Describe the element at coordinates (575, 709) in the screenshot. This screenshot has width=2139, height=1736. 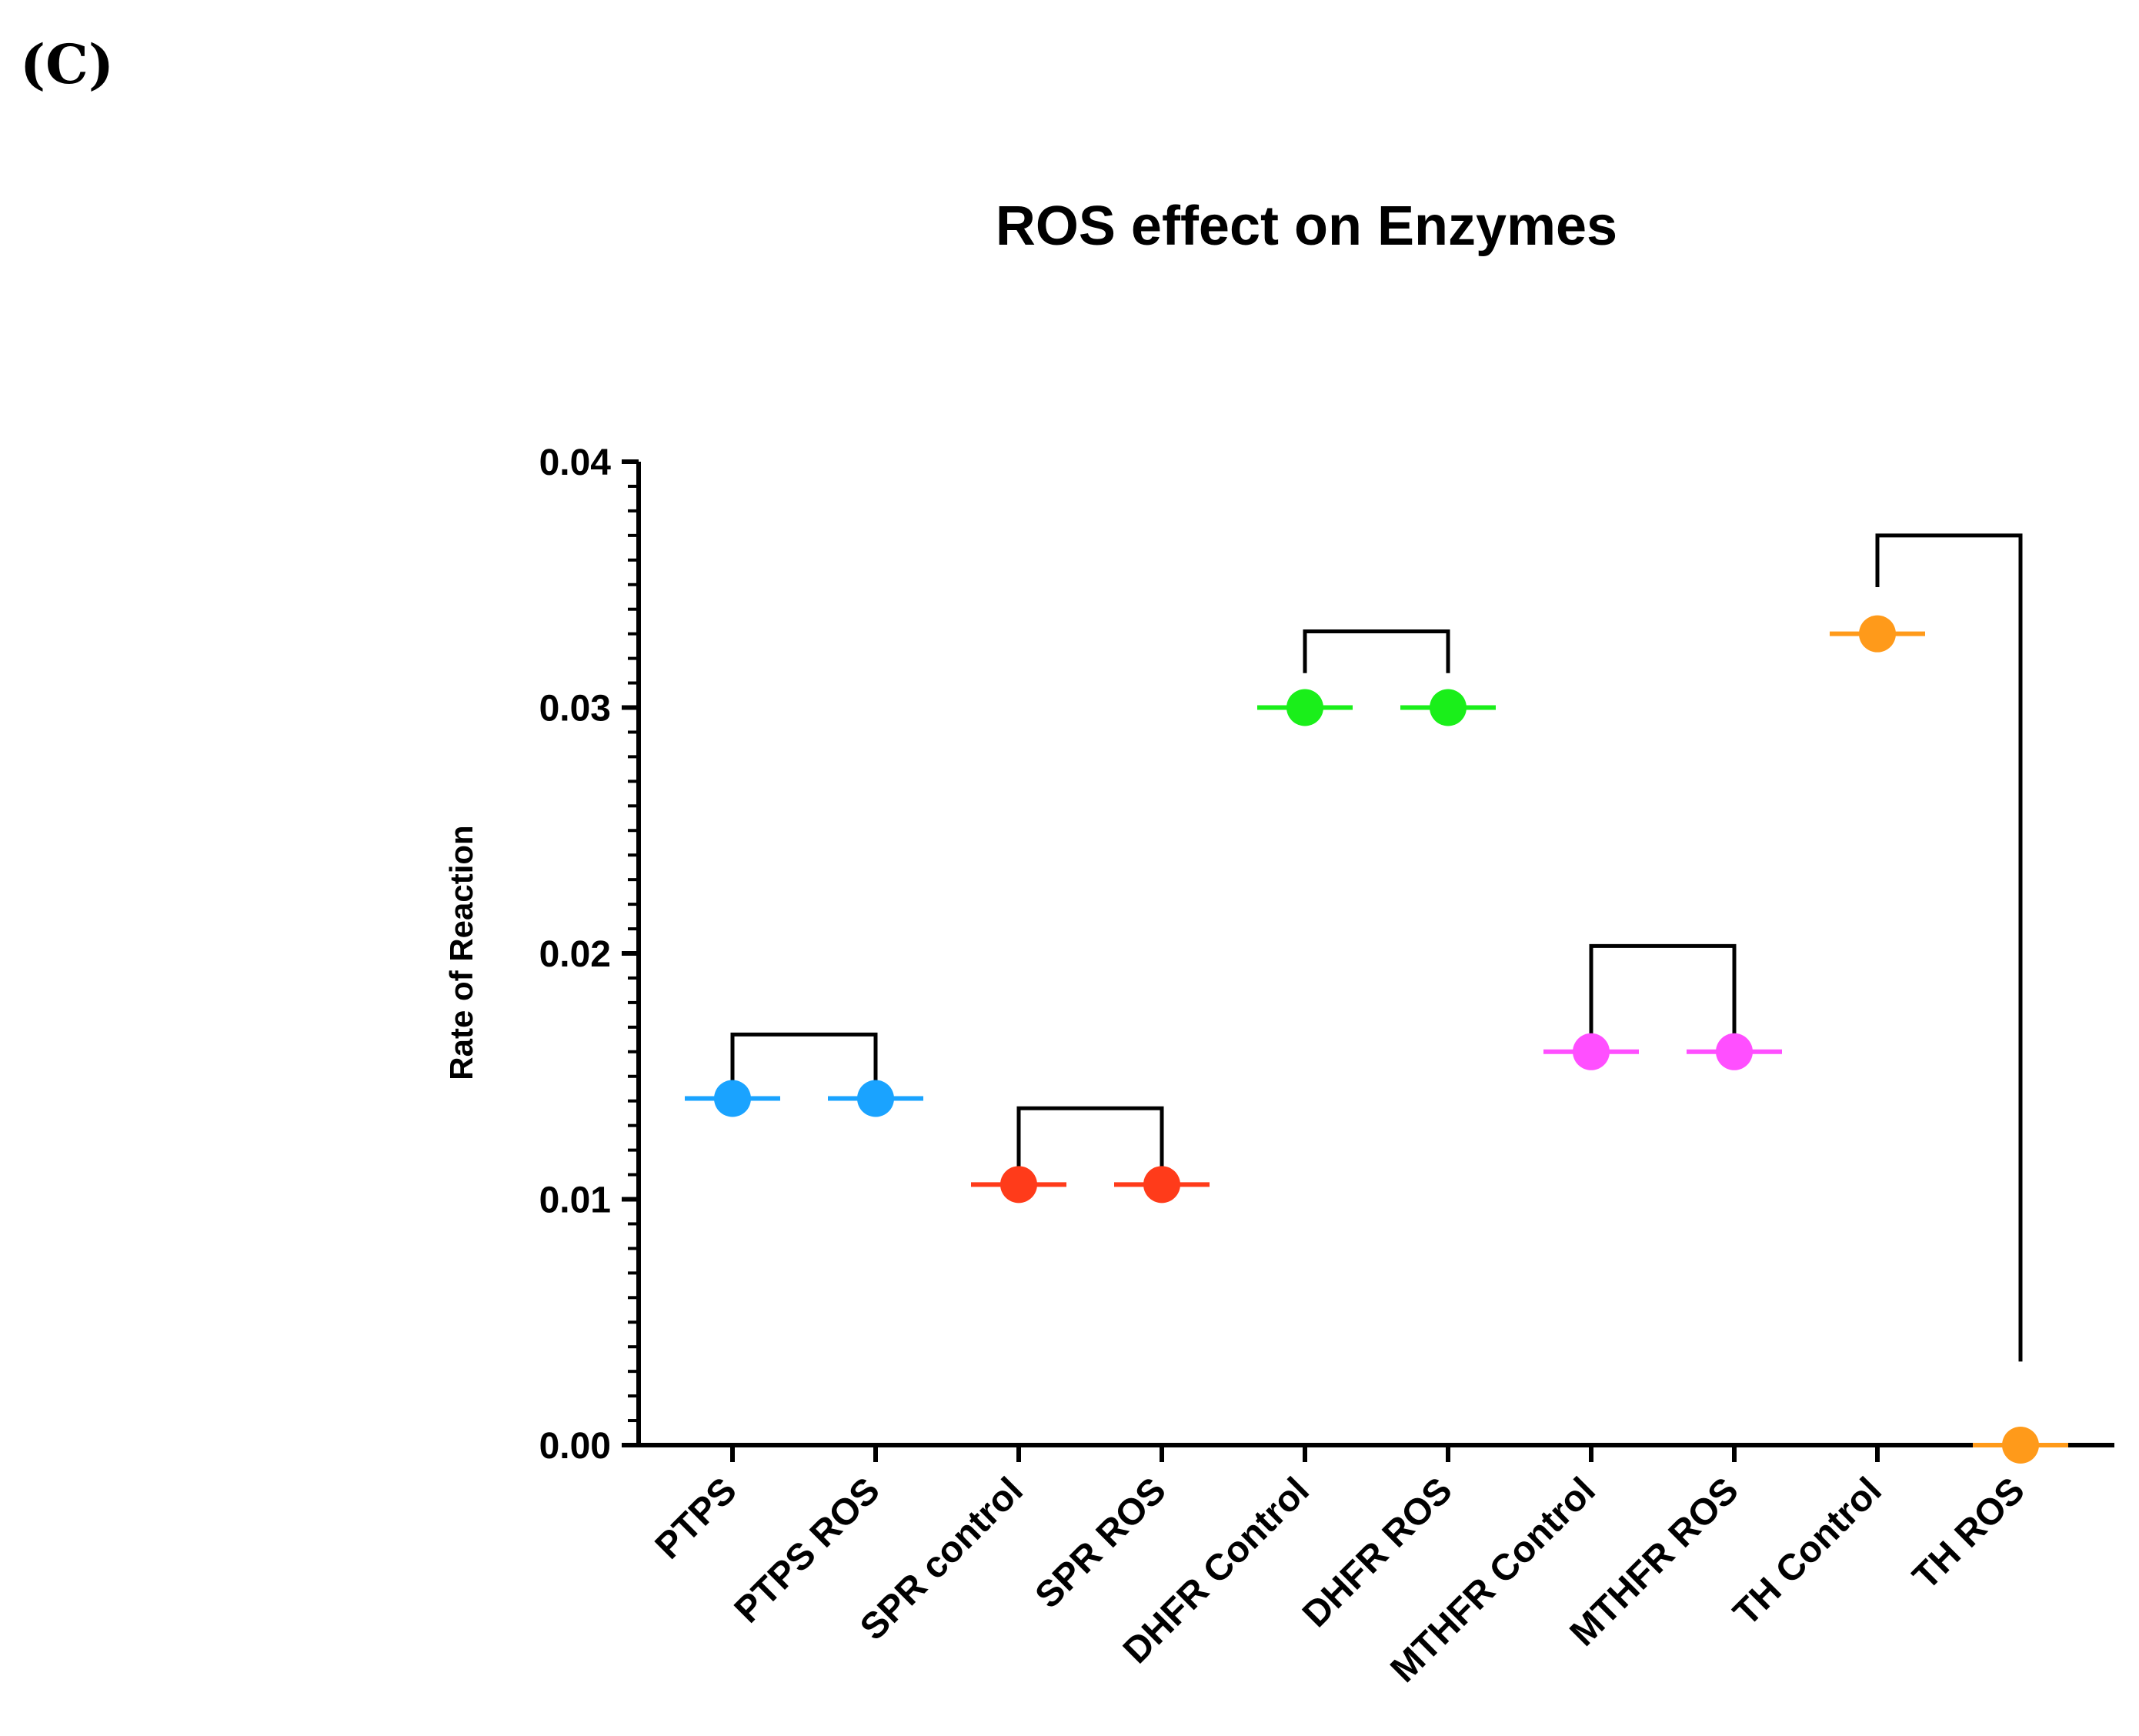
I see `y-tick-label: 0.03` at that location.